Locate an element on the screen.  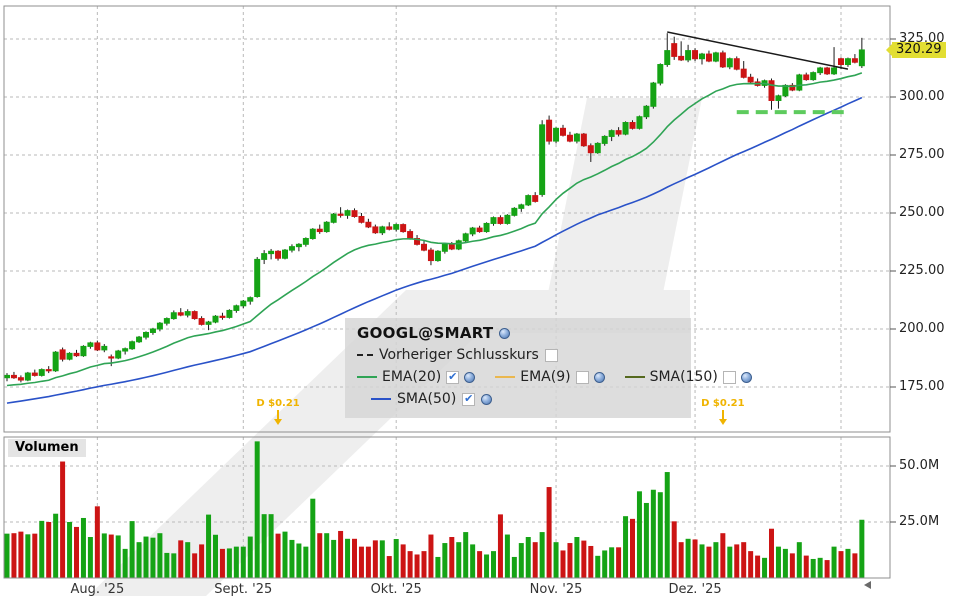
price-axis-label: 175.00 is located at coordinates (922, 386).